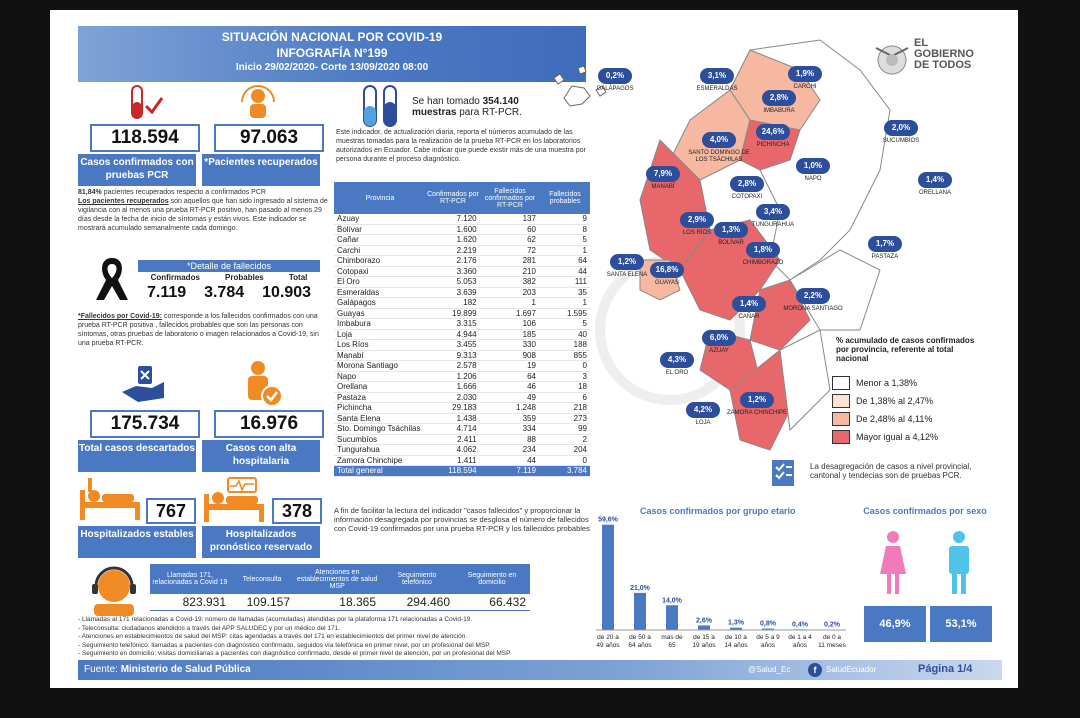 The image size is (1080, 718). What do you see at coordinates (379, 387) in the screenshot?
I see `table-cell-province: Orellana` at bounding box center [379, 387].